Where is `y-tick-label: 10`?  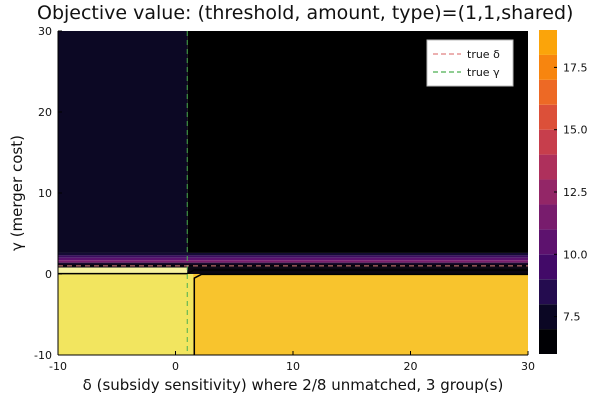
y-tick-label: 10 is located at coordinates (45, 193).